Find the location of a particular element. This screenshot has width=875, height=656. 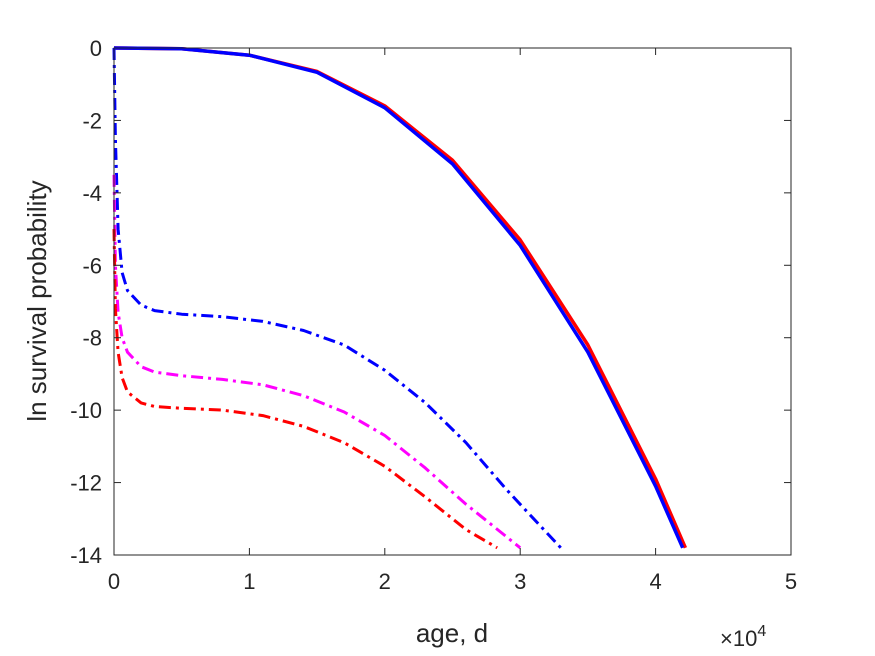

y-tick-label: -12 is located at coordinates (86, 483).